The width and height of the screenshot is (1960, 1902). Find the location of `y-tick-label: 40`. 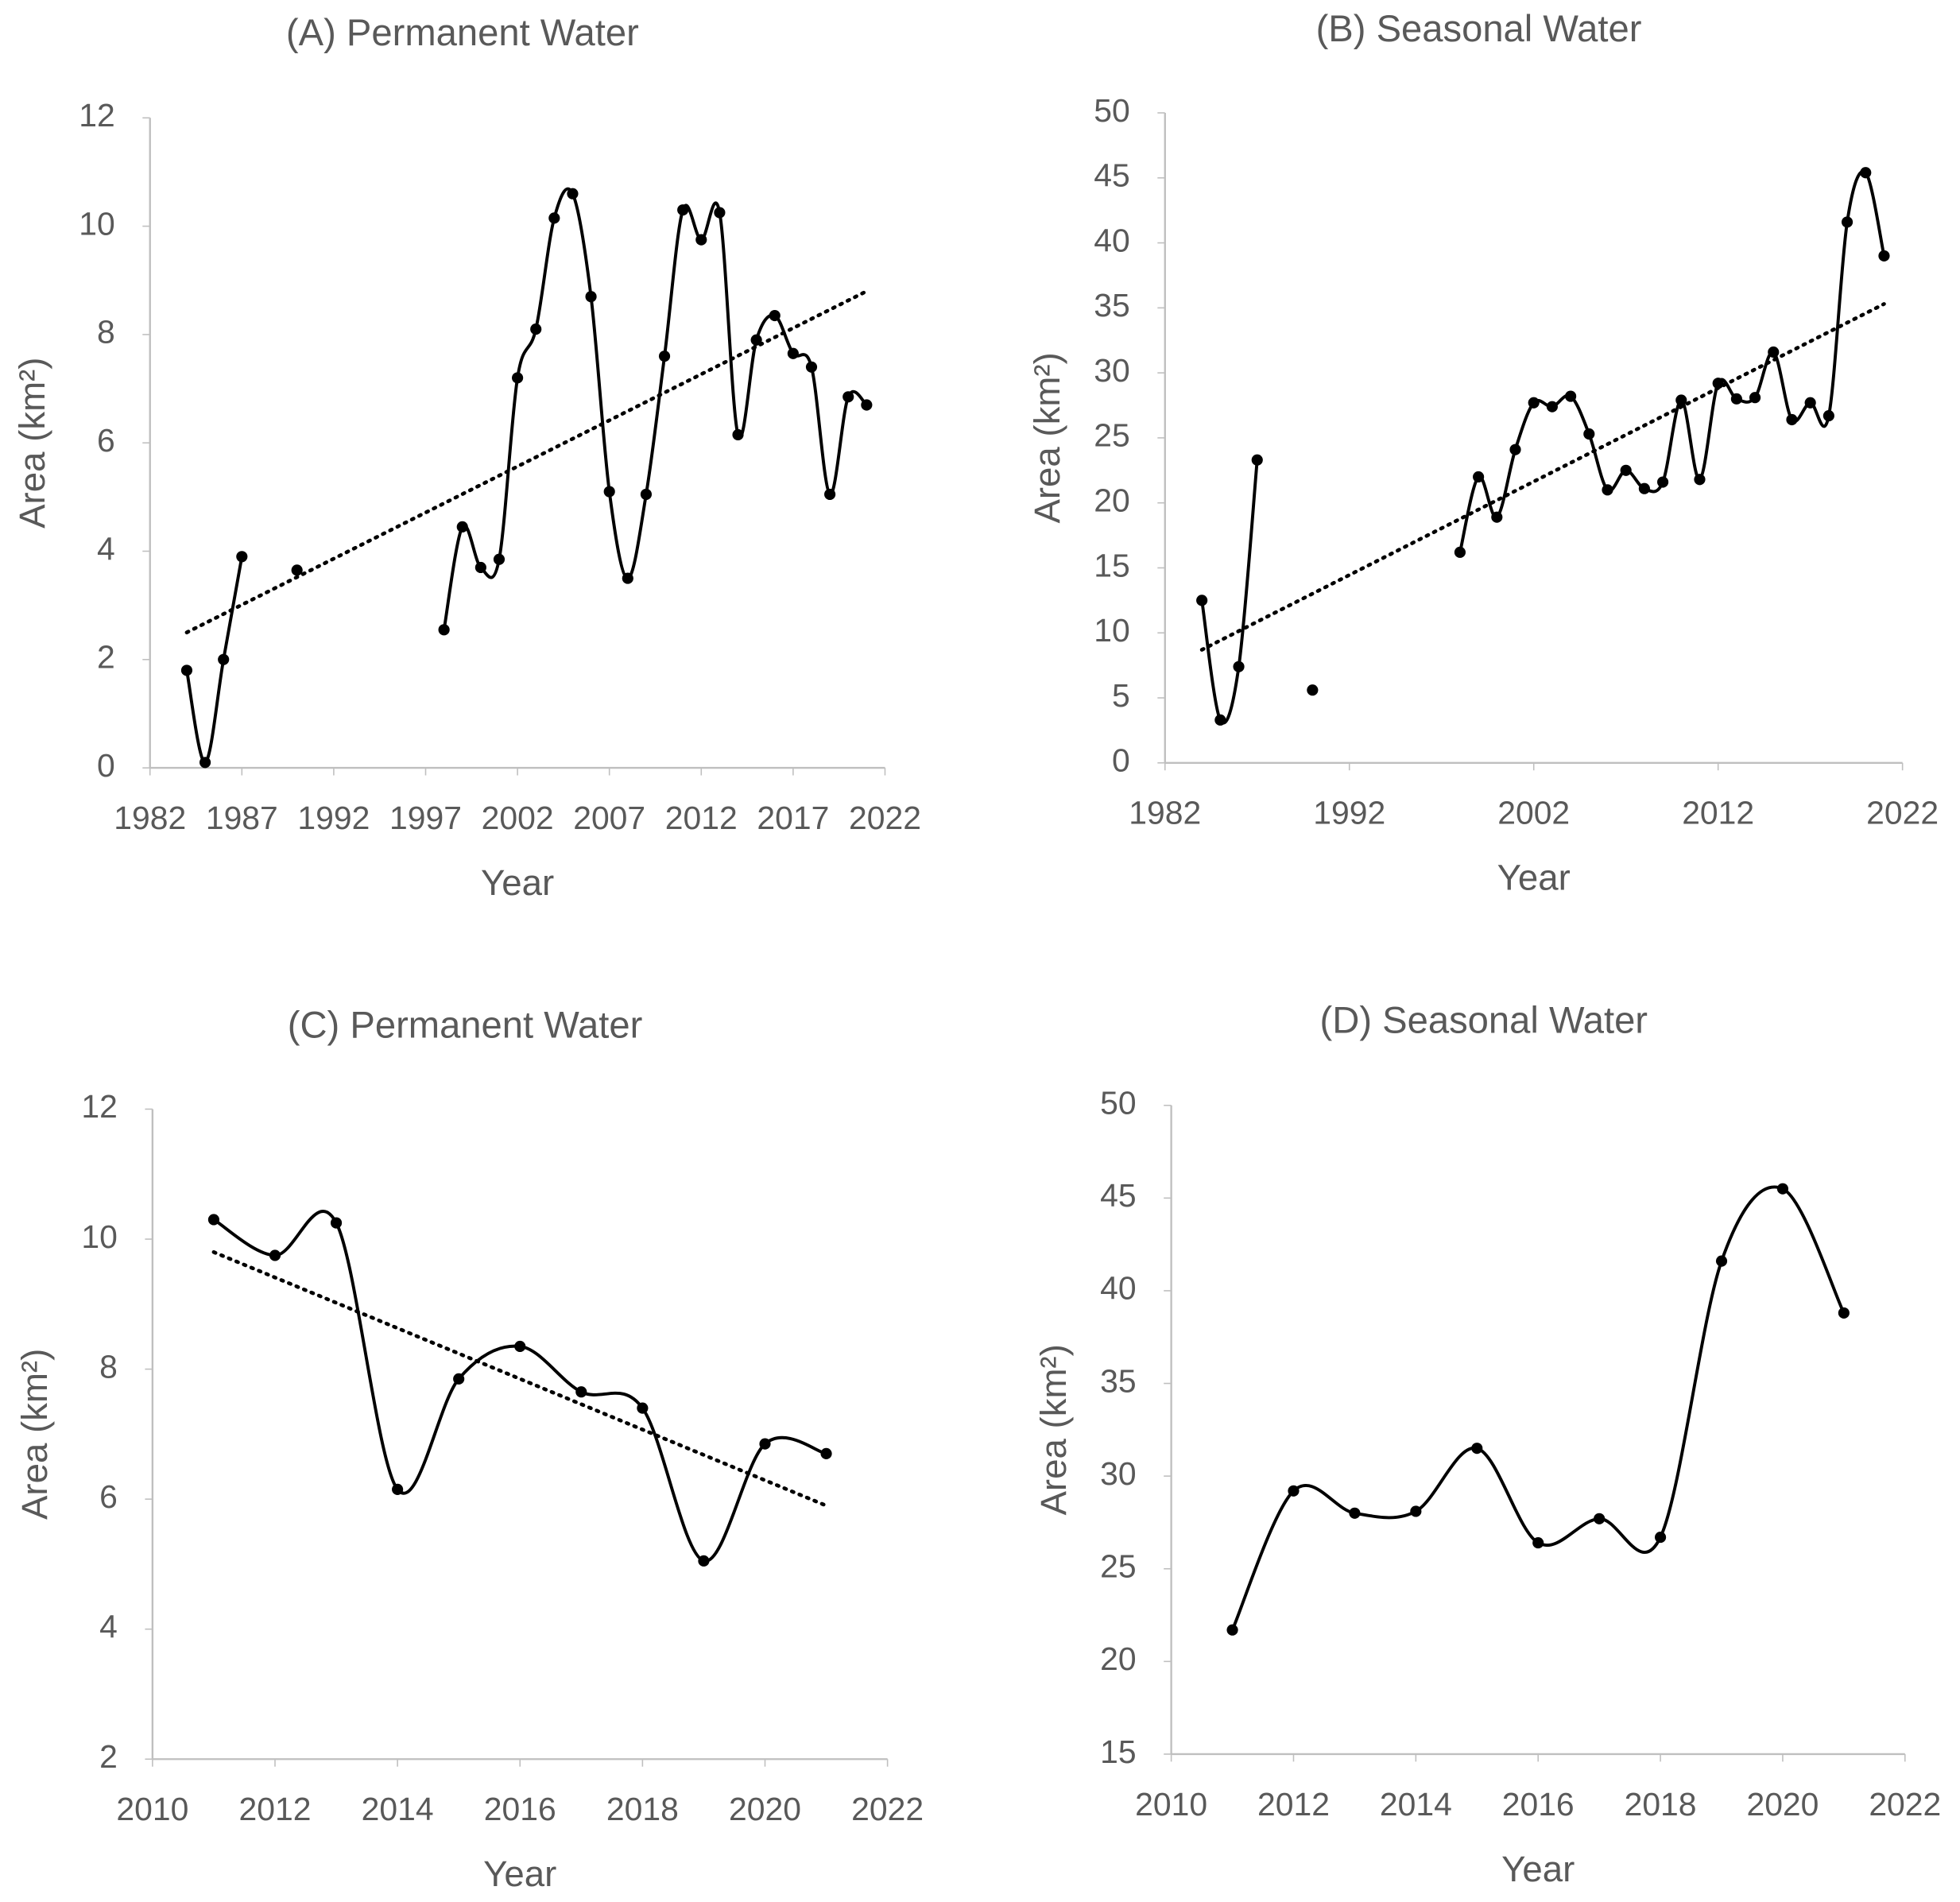

y-tick-label: 40 is located at coordinates (1118, 1288).